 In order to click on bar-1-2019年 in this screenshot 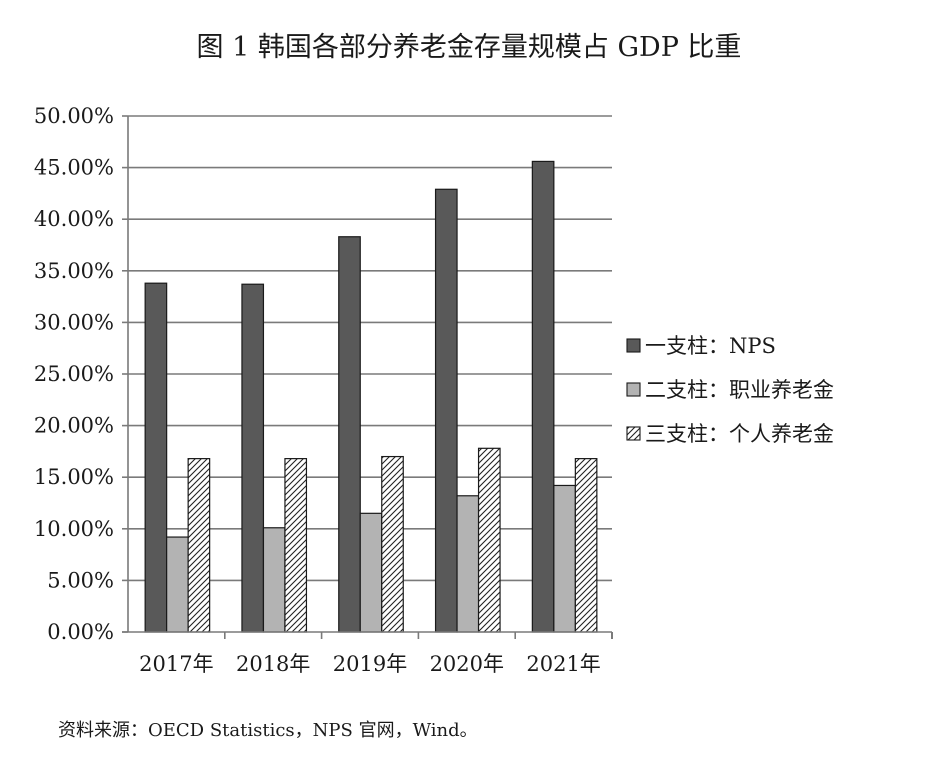, I will do `click(349, 434)`.